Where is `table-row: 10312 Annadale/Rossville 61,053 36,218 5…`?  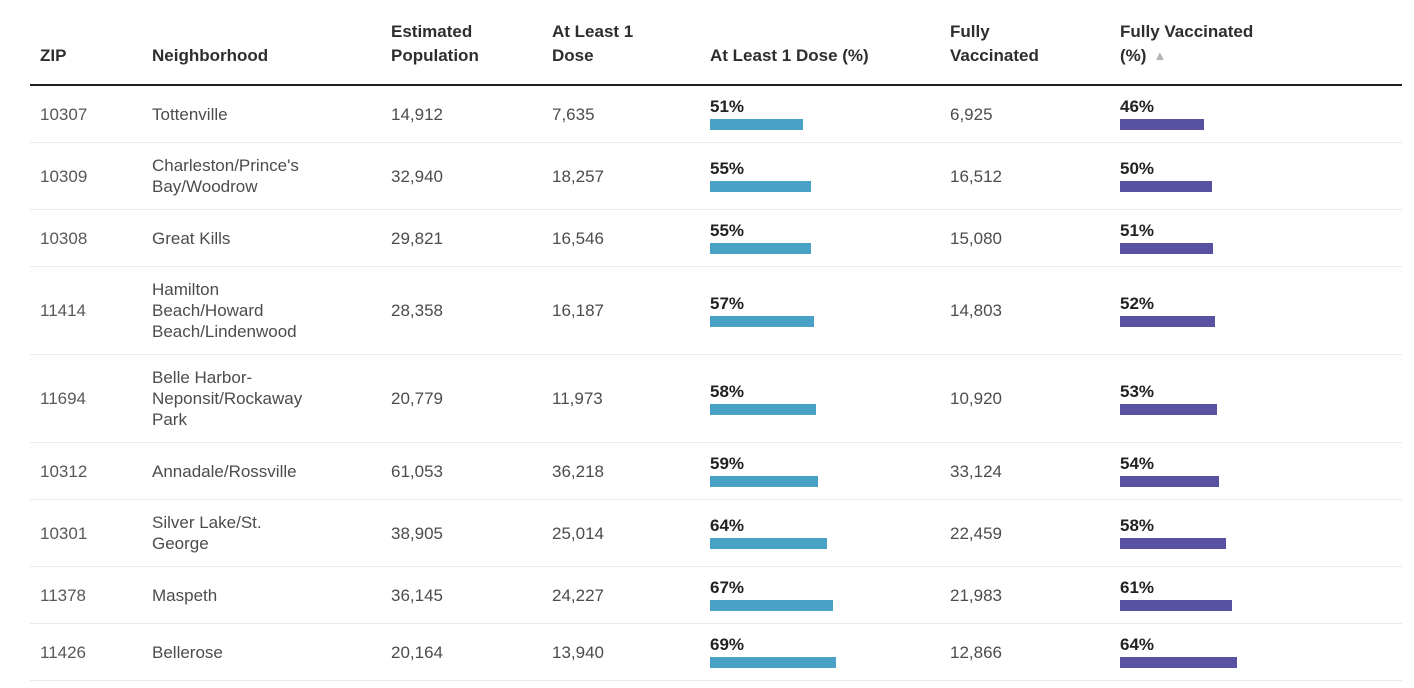 table-row: 10312 Annadale/Rossville 61,053 36,218 5… is located at coordinates (716, 471).